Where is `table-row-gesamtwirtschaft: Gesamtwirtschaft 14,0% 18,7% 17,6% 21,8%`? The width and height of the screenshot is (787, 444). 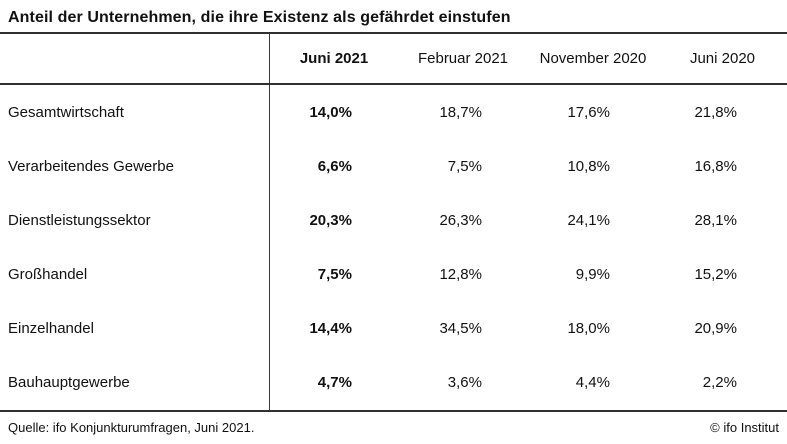 table-row-gesamtwirtschaft: Gesamtwirtschaft 14,0% 18,7% 17,6% 21,8% is located at coordinates (393, 112).